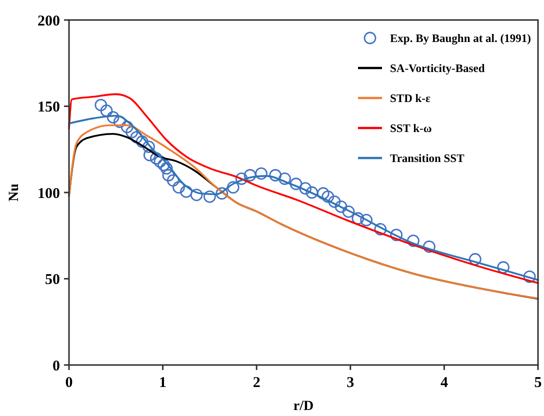 The image size is (544, 416). Describe the element at coordinates (49, 108) in the screenshot. I see `y-tick-label: 150` at that location.